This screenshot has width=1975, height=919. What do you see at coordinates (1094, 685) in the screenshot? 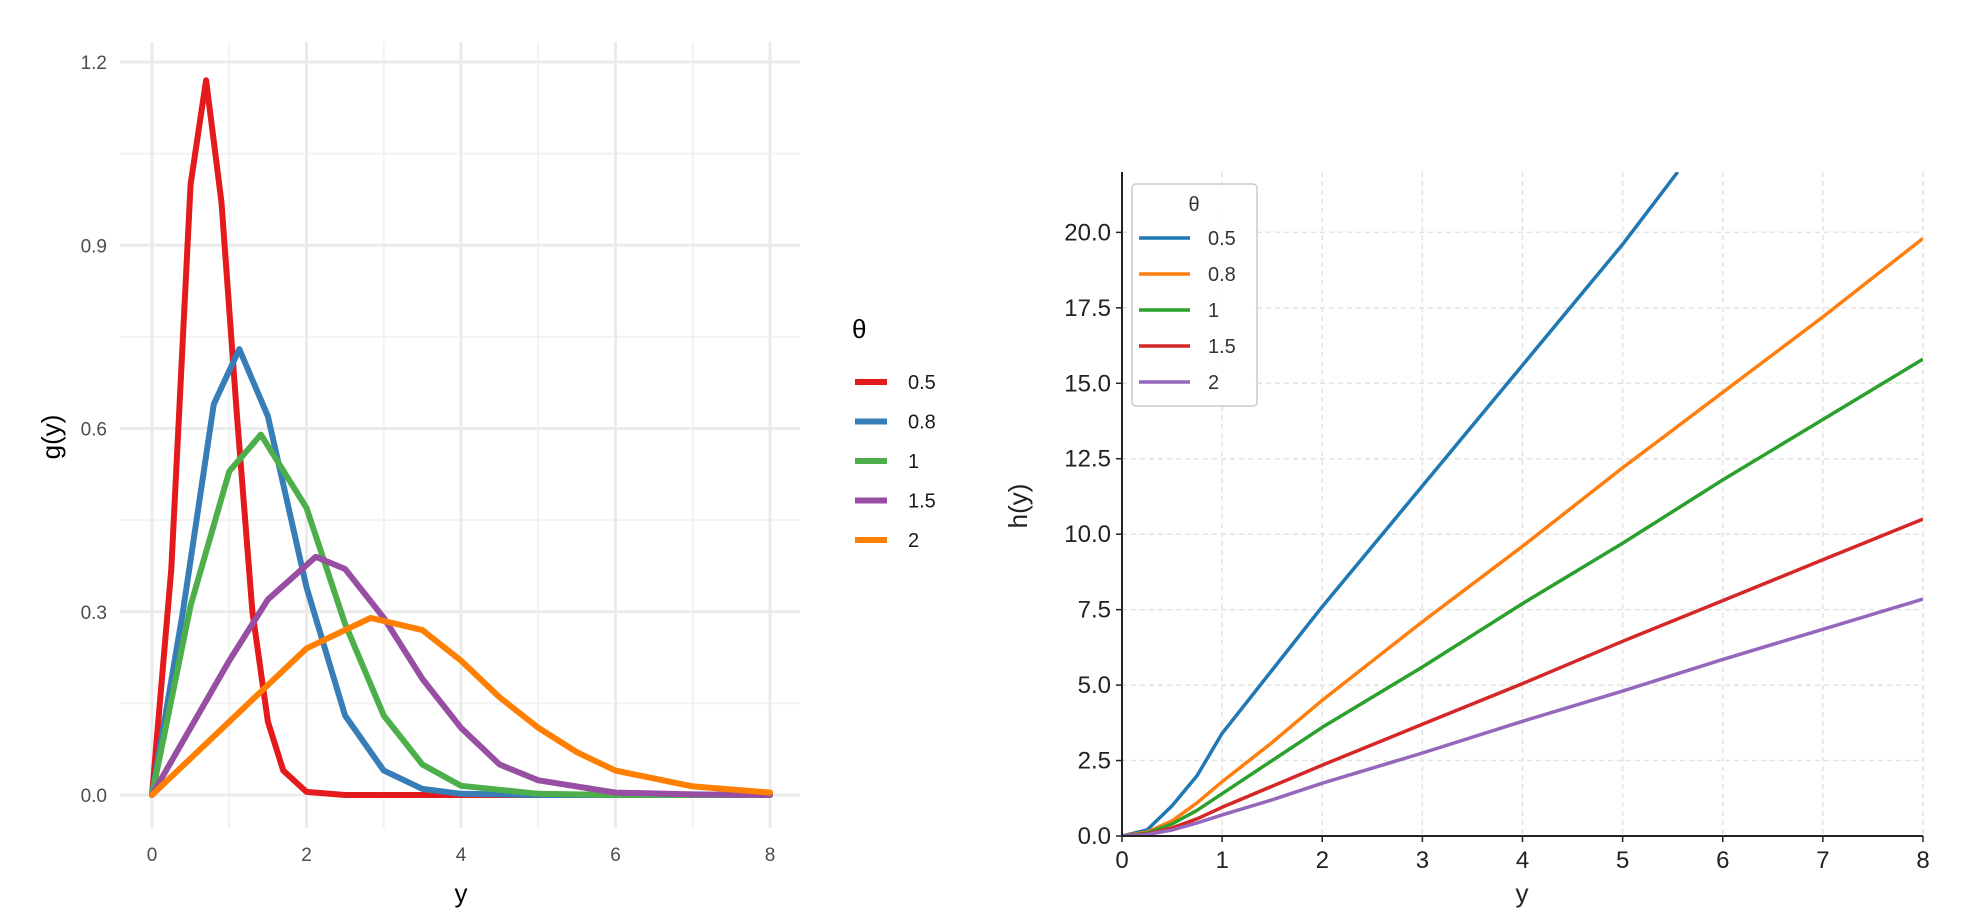
I see `y-tick-label: 5.0` at bounding box center [1094, 685].